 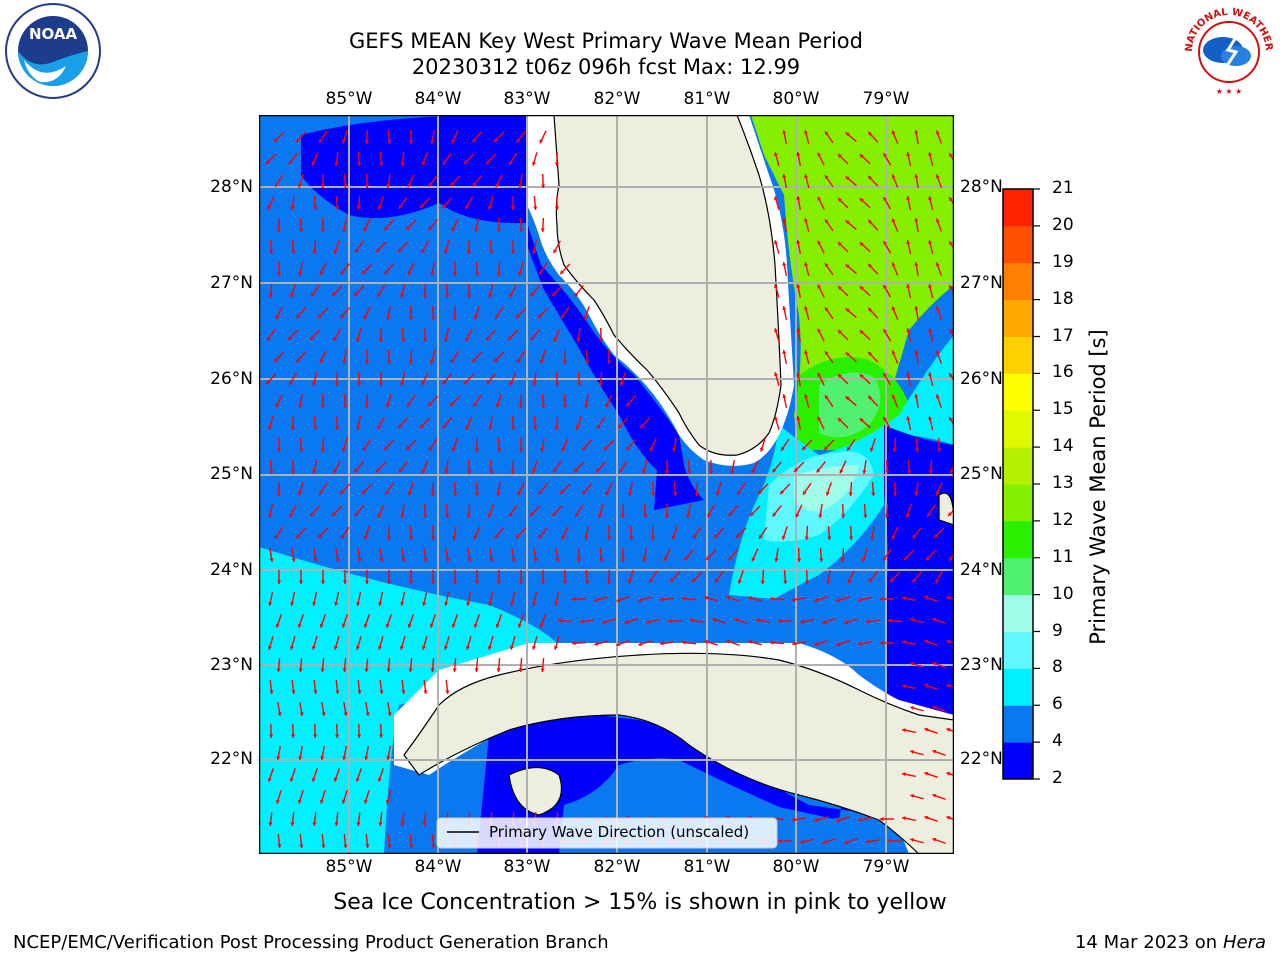 I want to click on lat-tick-left-27: 27°N, so click(x=231, y=283).